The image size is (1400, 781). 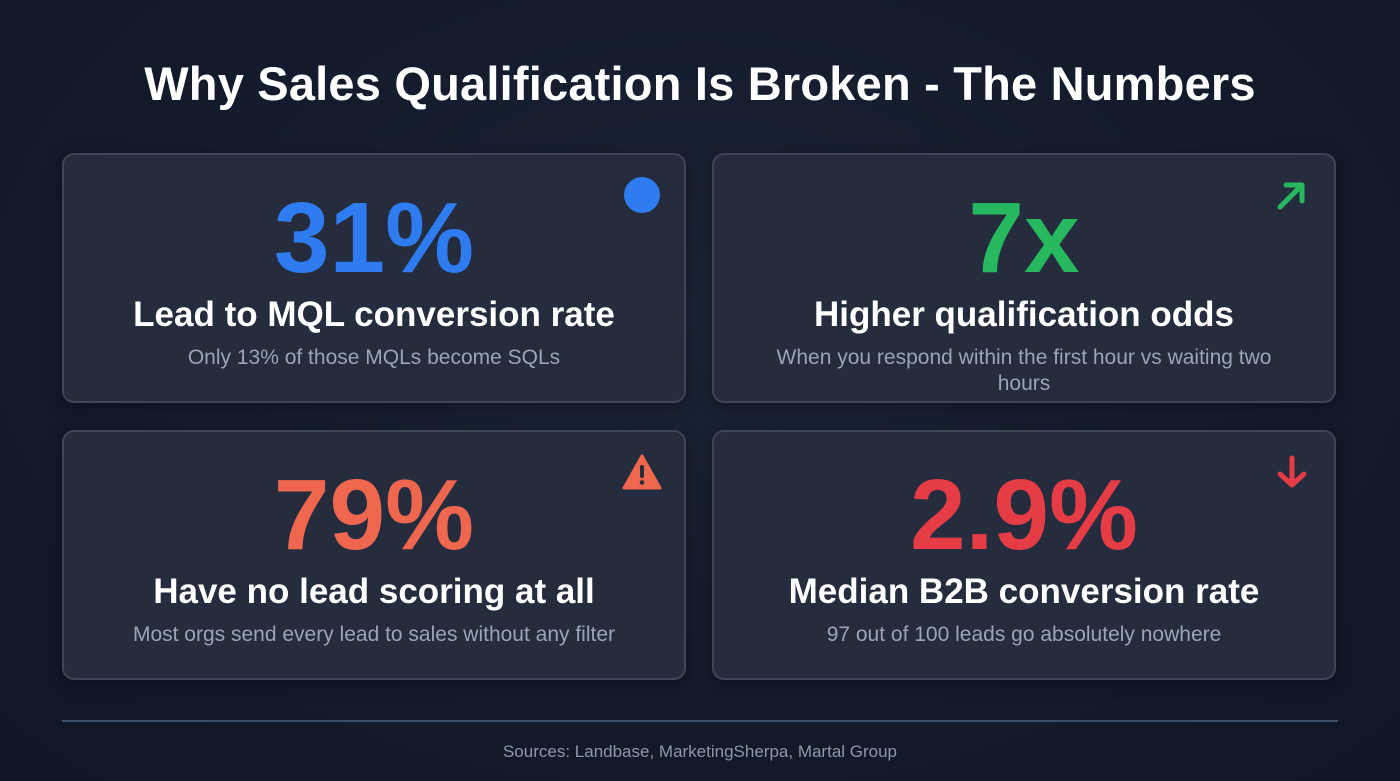 I want to click on stat-value: 7x, so click(x=1024, y=238).